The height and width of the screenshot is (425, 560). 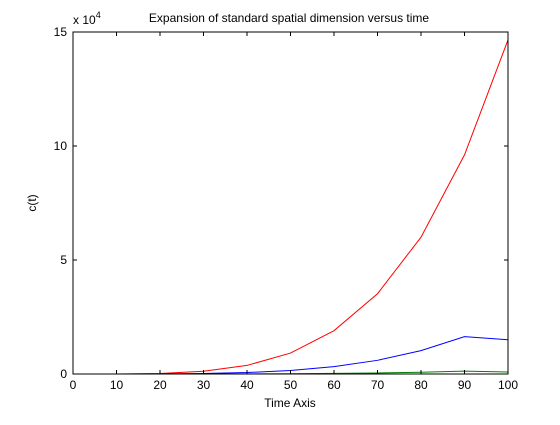 I want to click on x-tick-label: 50, so click(x=291, y=385).